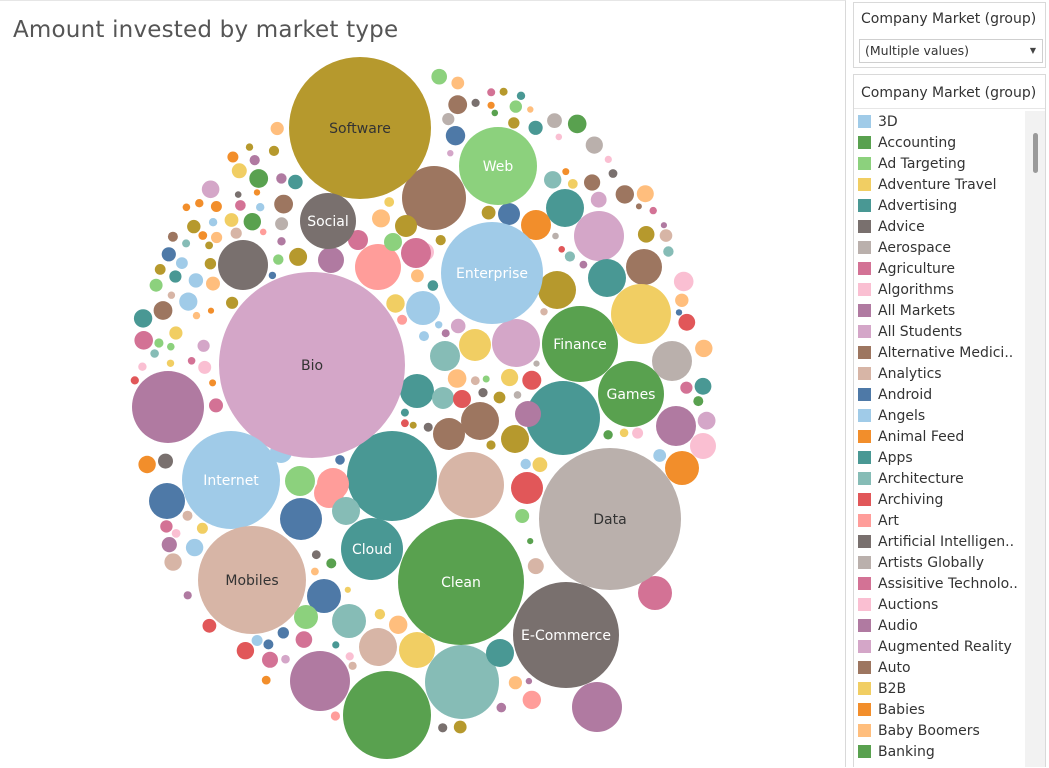 Image resolution: width=1049 pixels, height=768 pixels. I want to click on bubble-social, so click(328, 221).